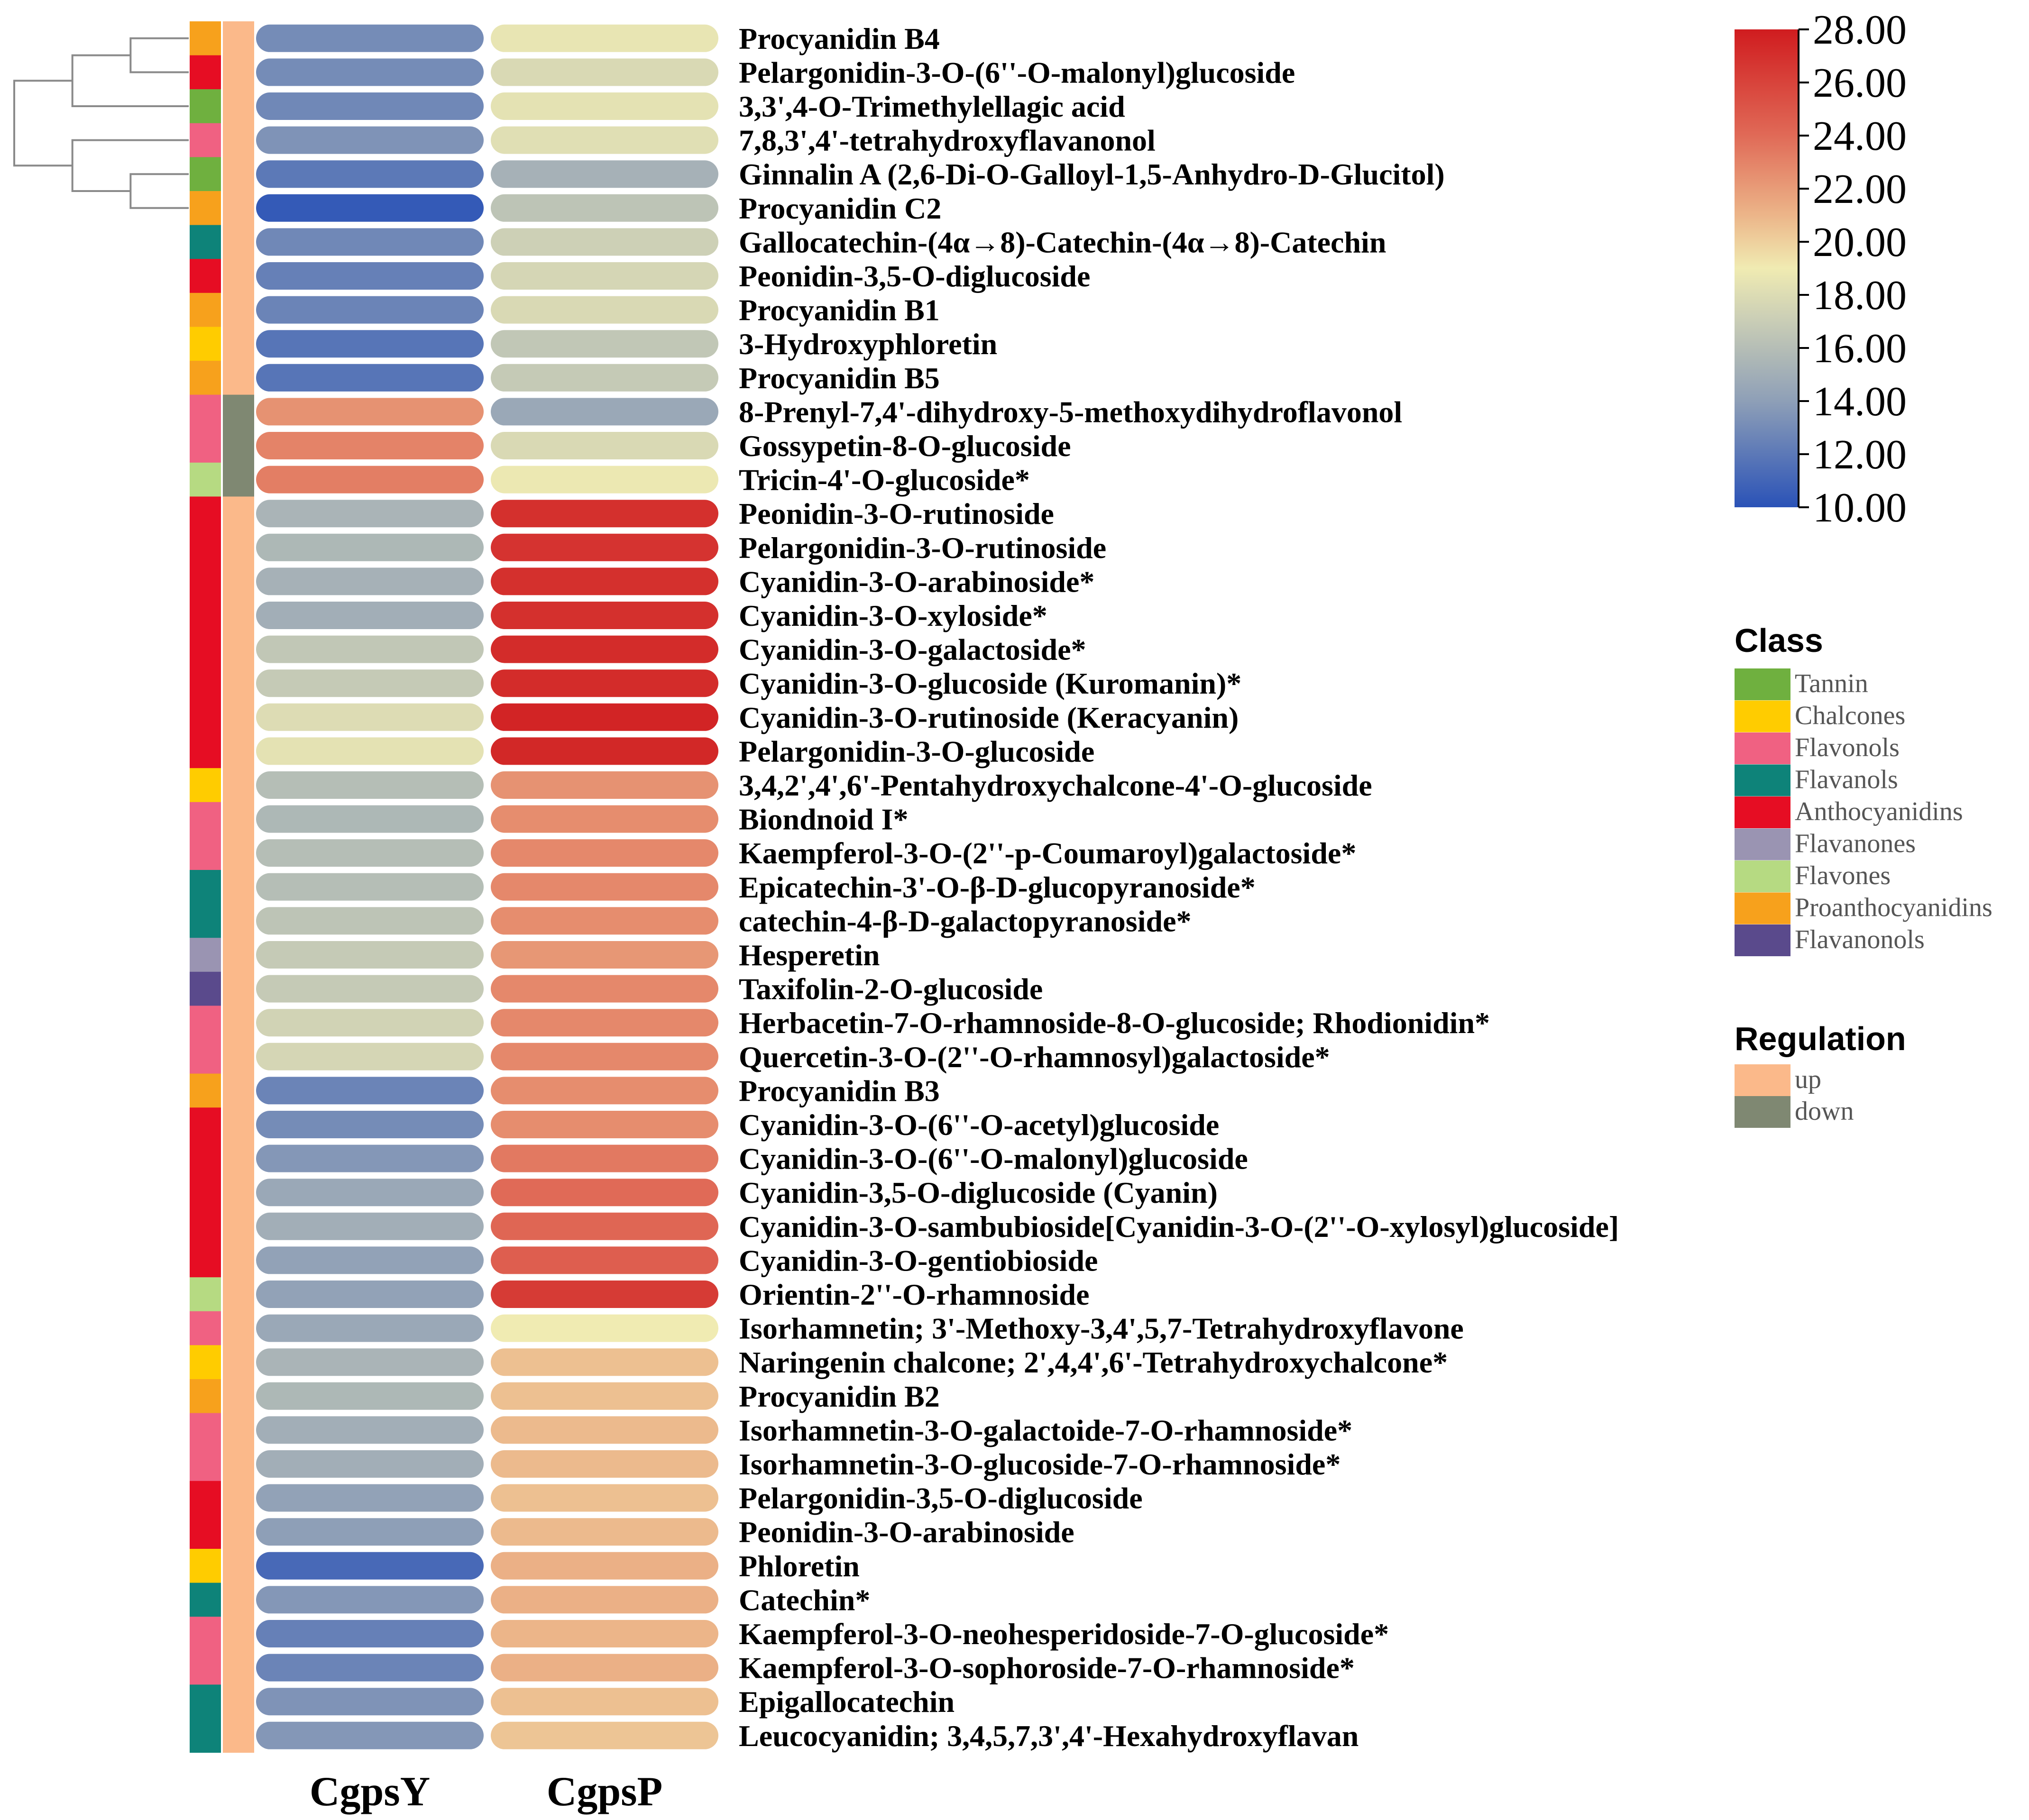 The width and height of the screenshot is (2029, 1820). What do you see at coordinates (947, 140) in the screenshot?
I see `row-label: 7,8,3',4'-tetrahydroxyflavanonol` at bounding box center [947, 140].